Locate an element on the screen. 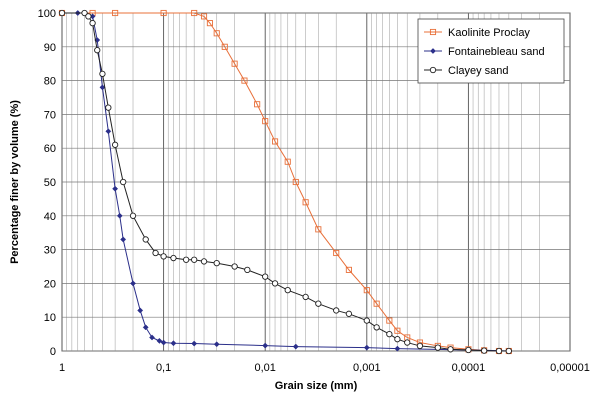 This screenshot has height=397, width=593. legend-item: Fontainebleau sand is located at coordinates (484, 52).